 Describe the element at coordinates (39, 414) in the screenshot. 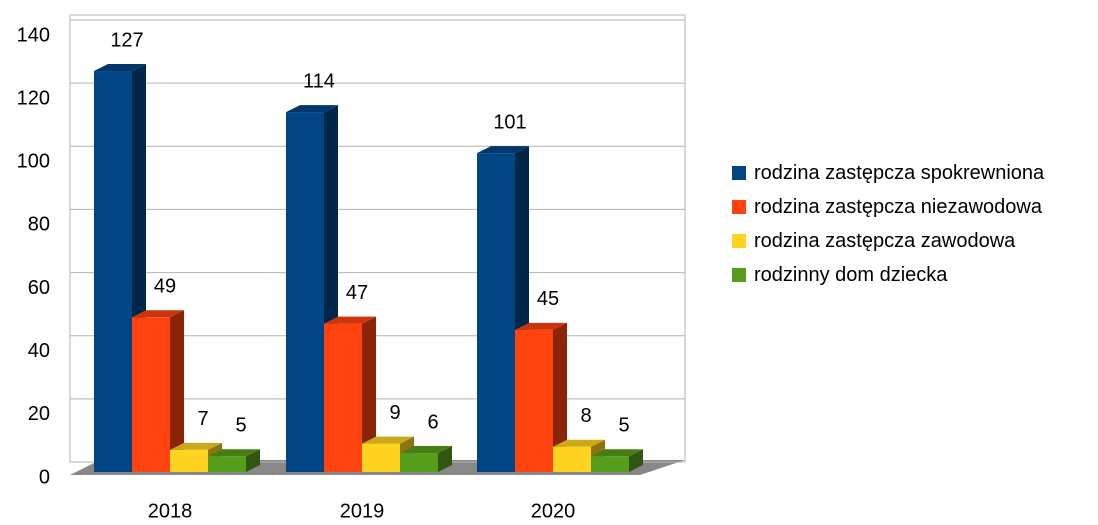

I see `y-tick-label: 20` at that location.